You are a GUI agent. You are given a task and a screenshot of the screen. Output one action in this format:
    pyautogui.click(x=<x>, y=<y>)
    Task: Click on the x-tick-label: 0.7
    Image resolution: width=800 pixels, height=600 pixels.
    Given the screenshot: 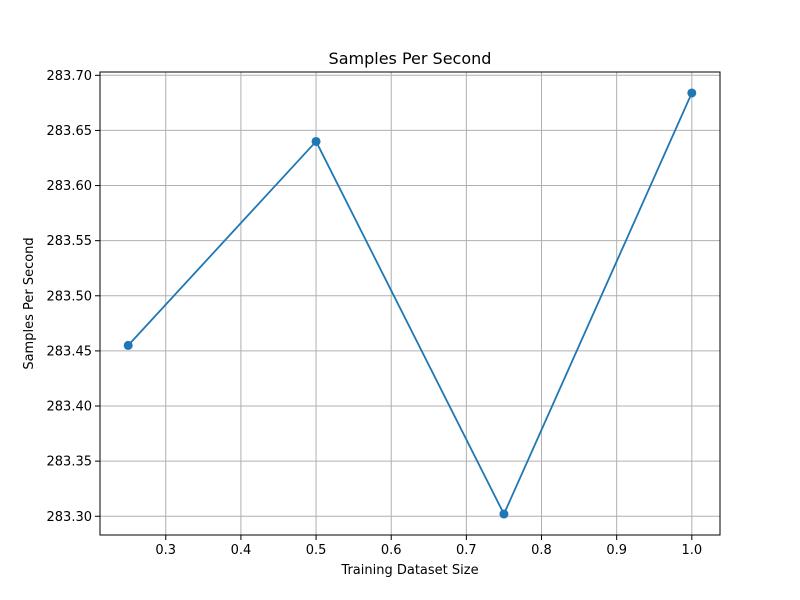 What is the action you would take?
    pyautogui.click(x=466, y=550)
    